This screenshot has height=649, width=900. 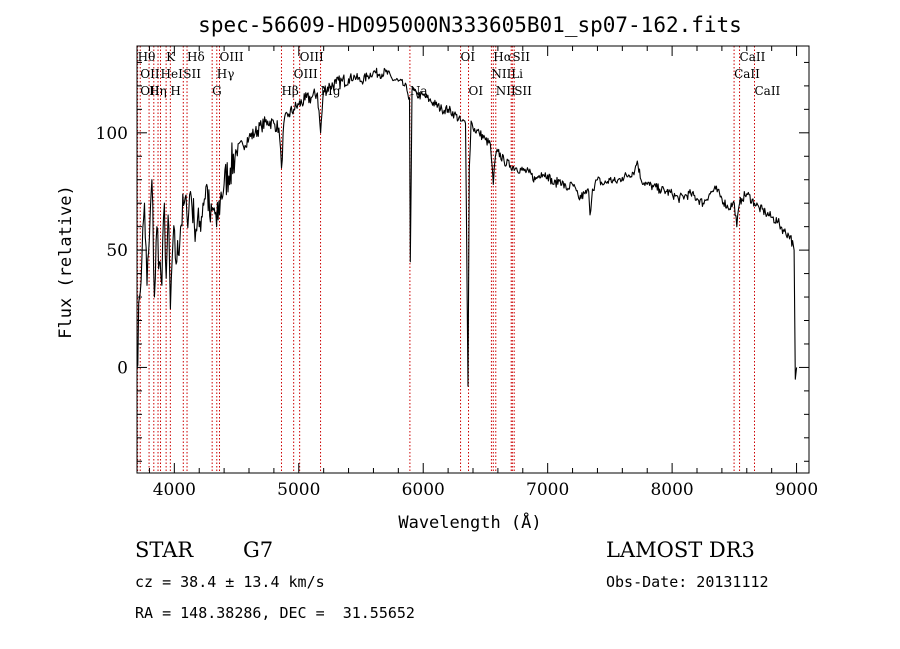 What do you see at coordinates (164, 550) in the screenshot?
I see `object-type: STAR` at bounding box center [164, 550].